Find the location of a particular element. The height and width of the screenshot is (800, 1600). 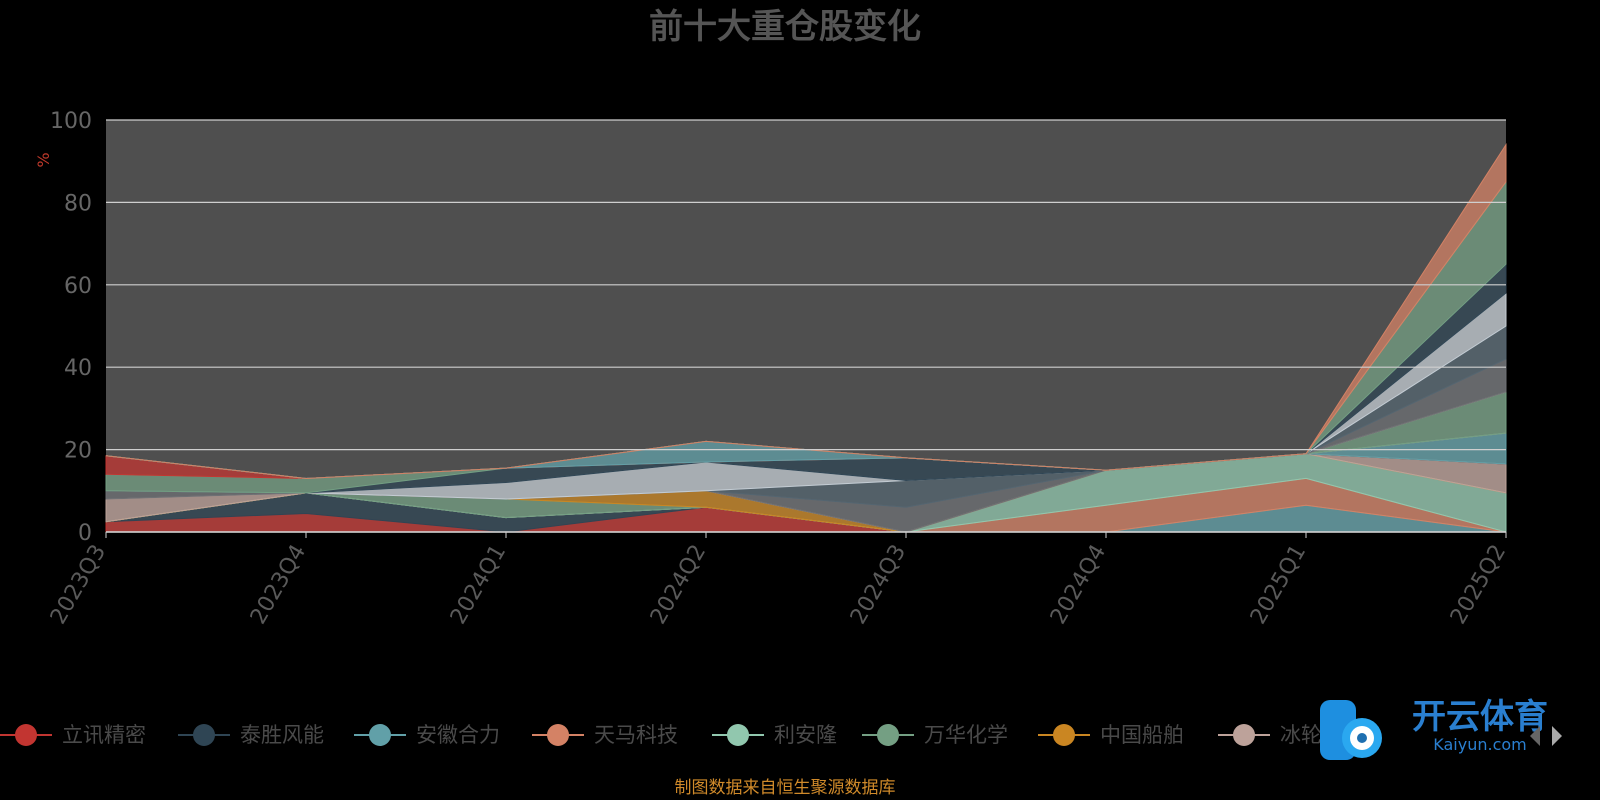

legend-item: 中国船舶 is located at coordinates (1111, 735).